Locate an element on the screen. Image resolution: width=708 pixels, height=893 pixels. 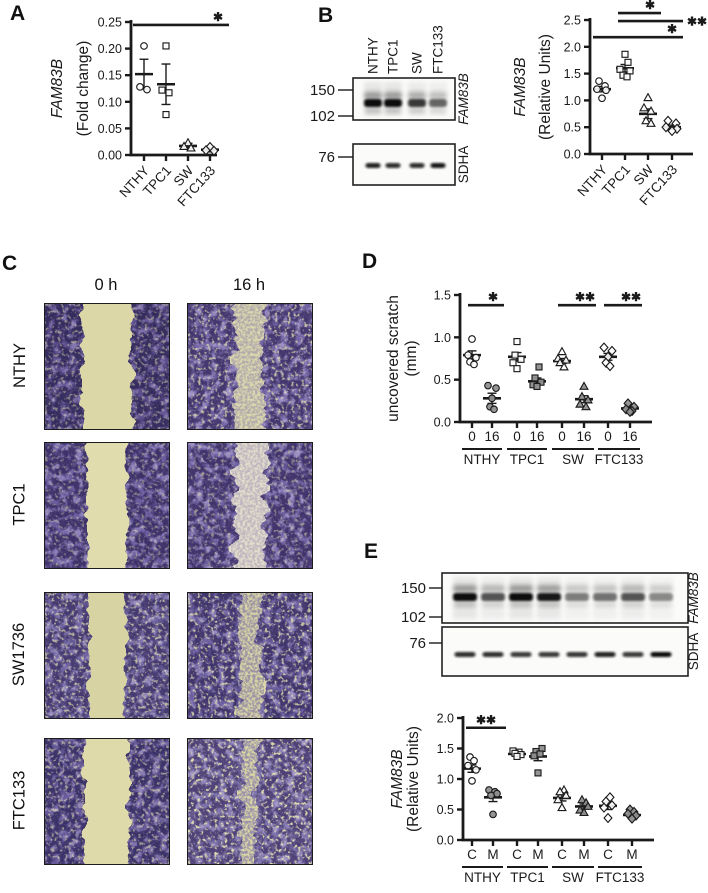
micrograph-tpc1-0h is located at coordinates (107, 505).